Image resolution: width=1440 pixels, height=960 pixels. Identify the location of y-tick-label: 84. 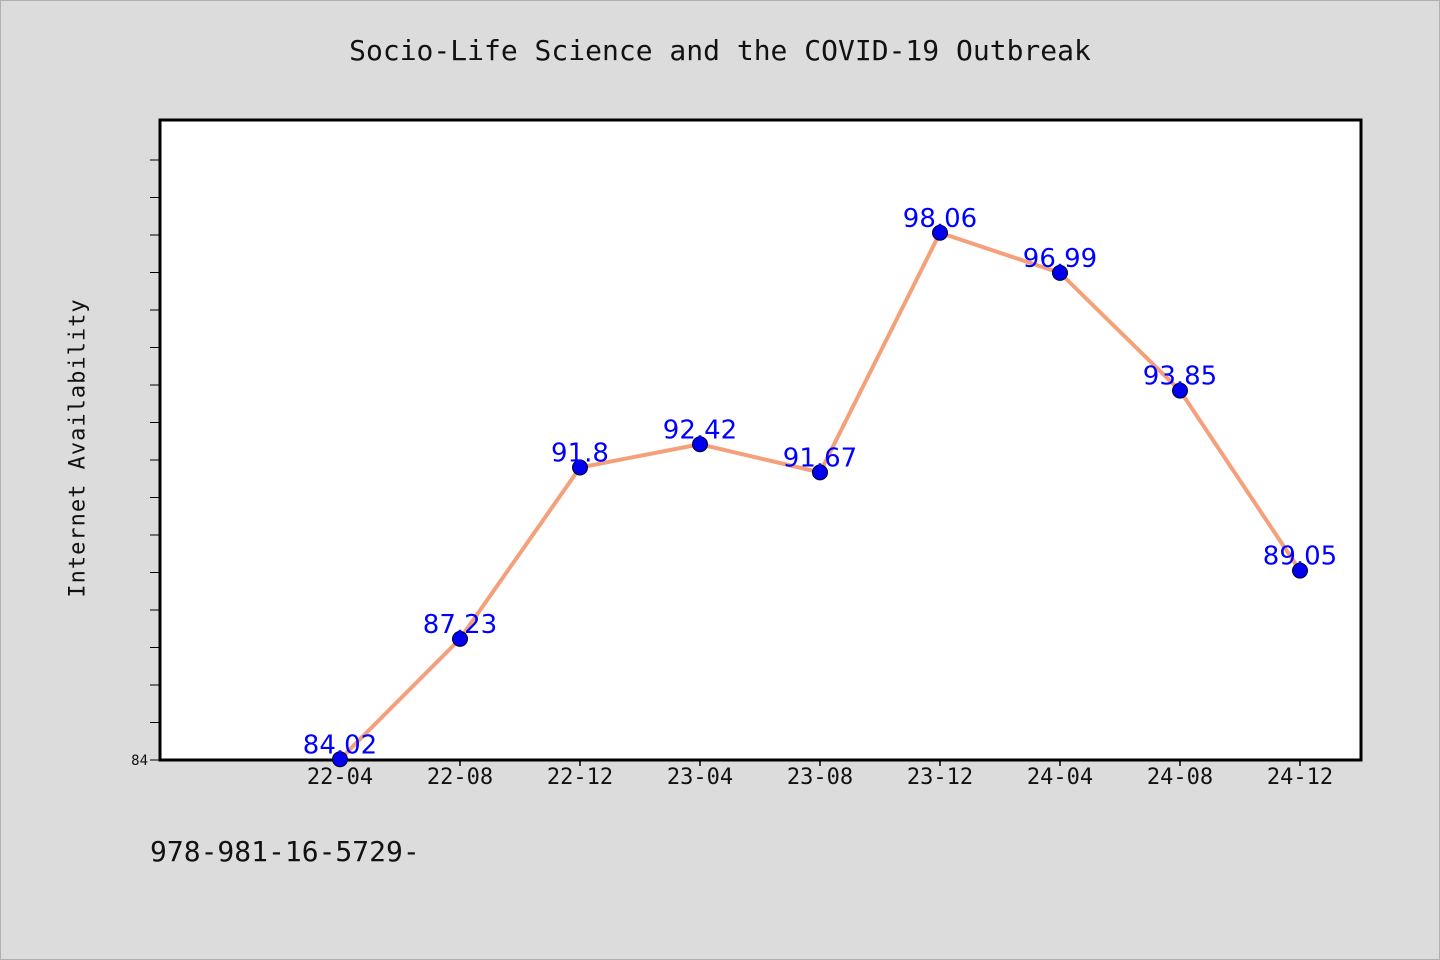
(139, 761).